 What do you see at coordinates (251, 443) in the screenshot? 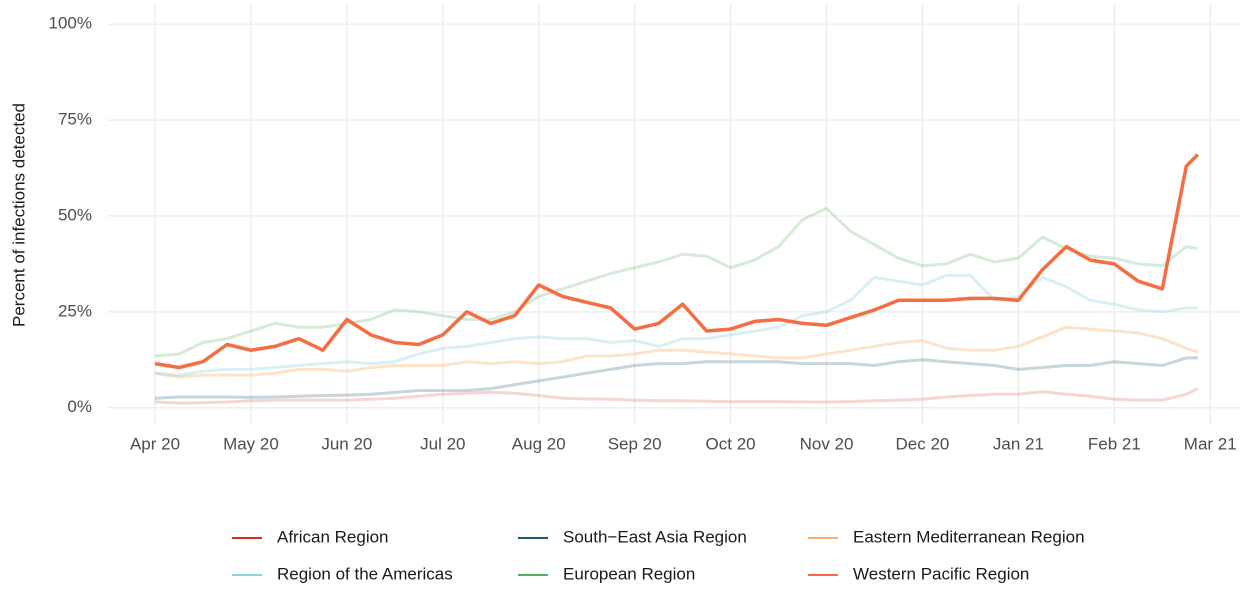
I see `x-tick-label: May 20` at bounding box center [251, 443].